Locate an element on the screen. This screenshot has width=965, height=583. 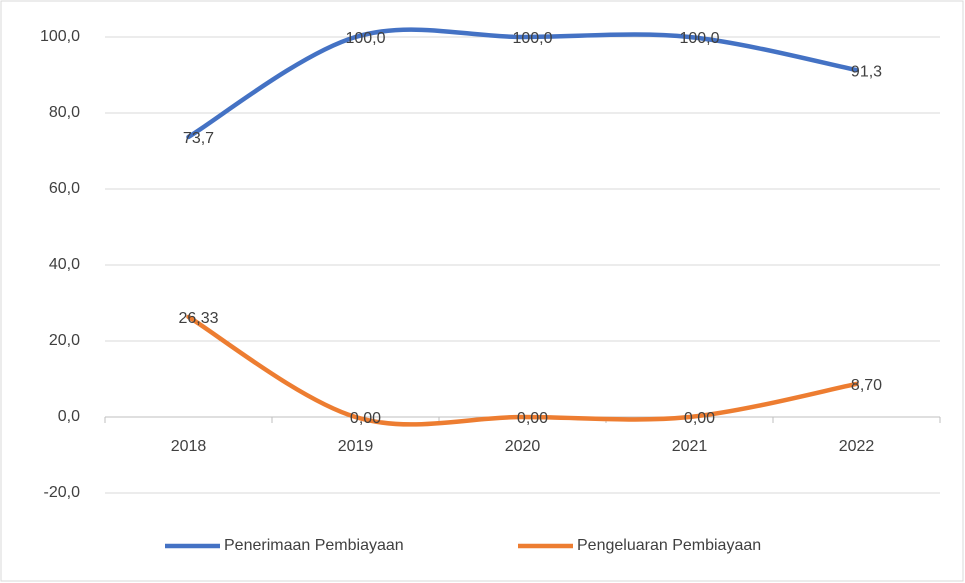
x-tick-label: 2020 is located at coordinates (523, 446).